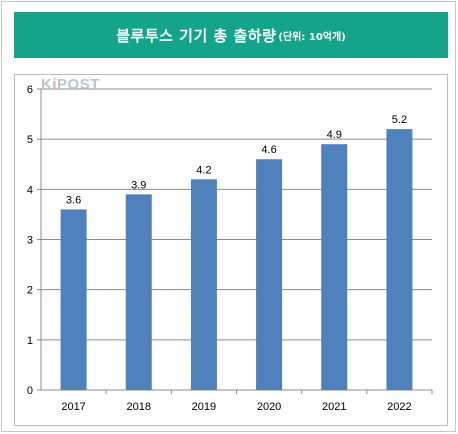 Image resolution: width=458 pixels, height=434 pixels. Describe the element at coordinates (399, 407) in the screenshot. I see `x-tick-label: 2022` at that location.